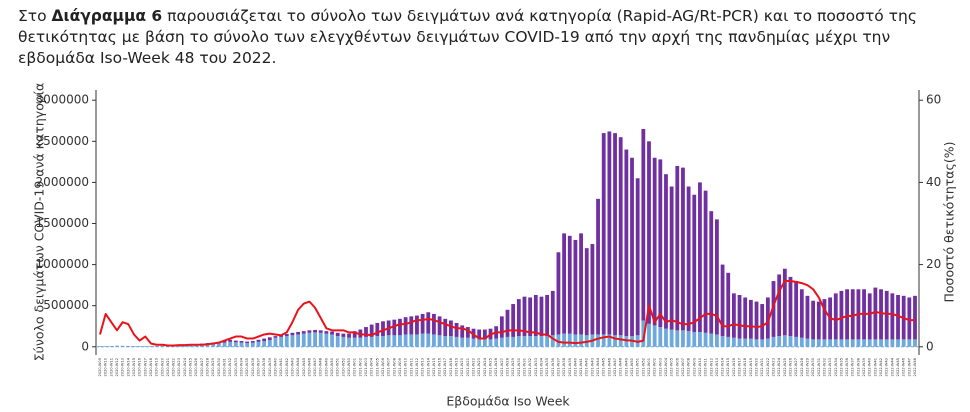 The image size is (970, 412). What do you see at coordinates (213, 366) in the screenshot?
I see `x-tick-label: 2020-W29` at bounding box center [213, 366].